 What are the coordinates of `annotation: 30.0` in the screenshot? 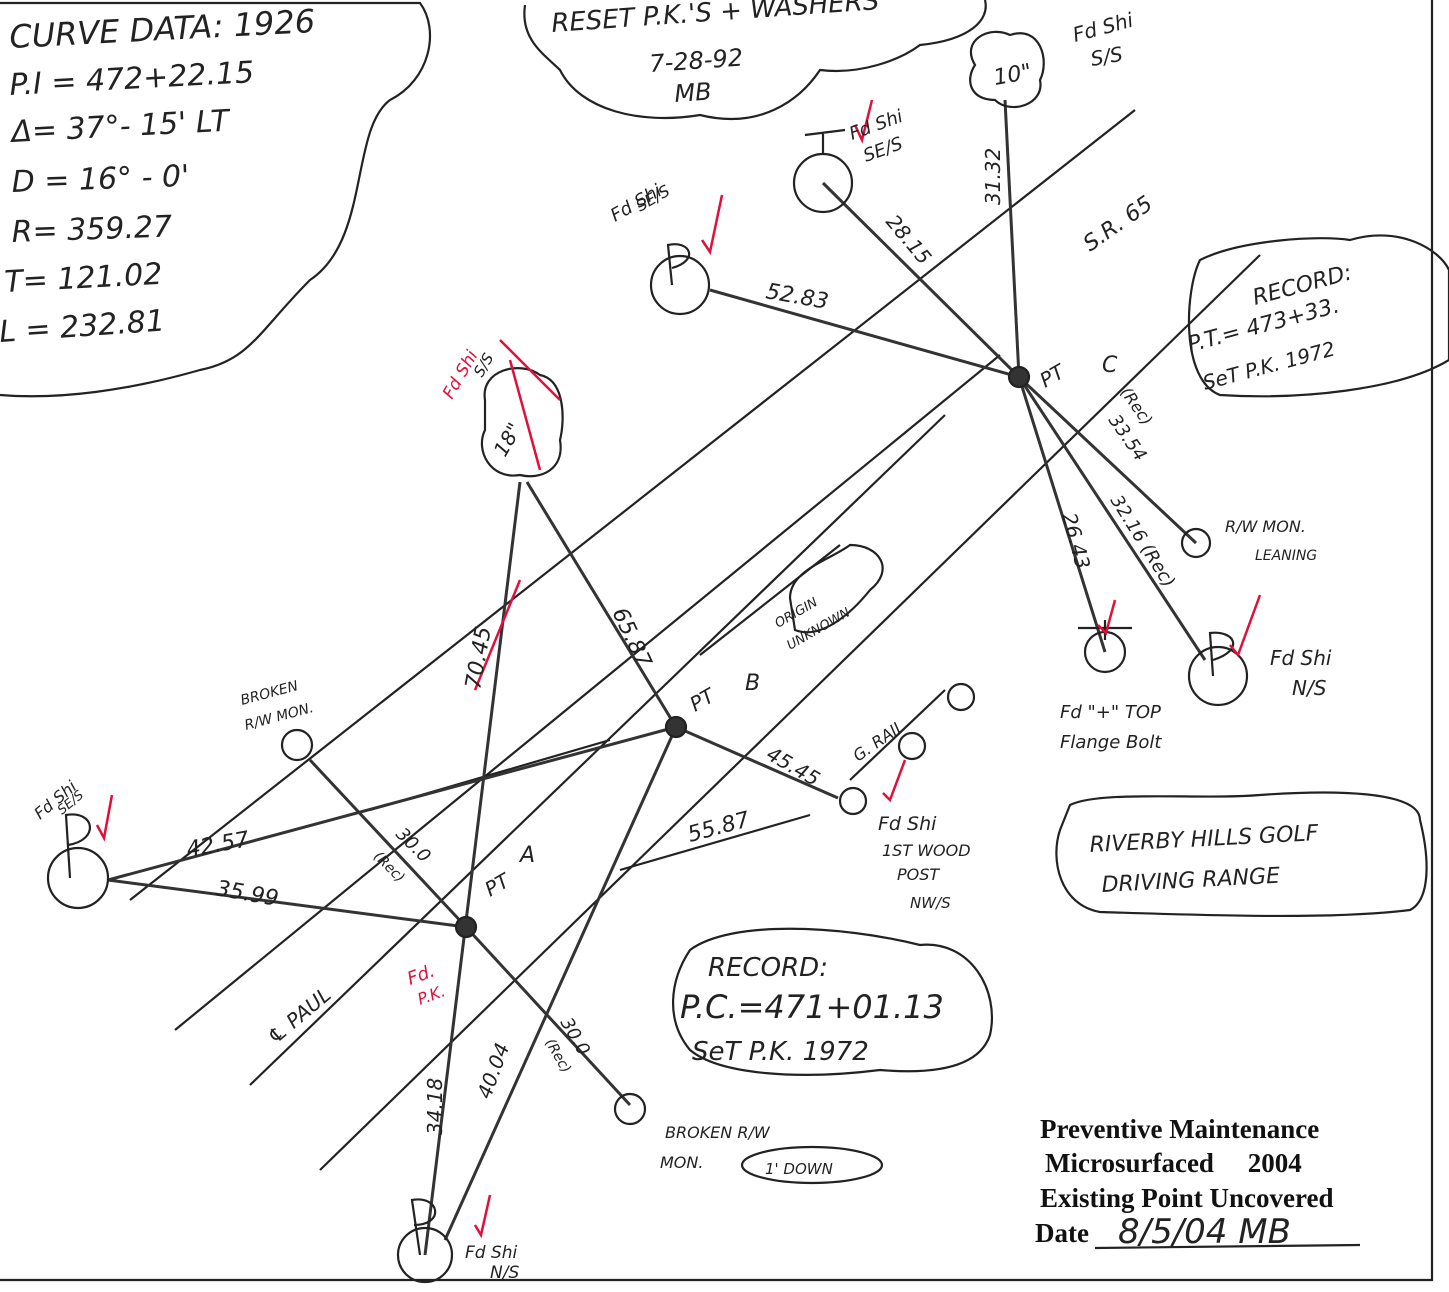 It's located at (412, 845).